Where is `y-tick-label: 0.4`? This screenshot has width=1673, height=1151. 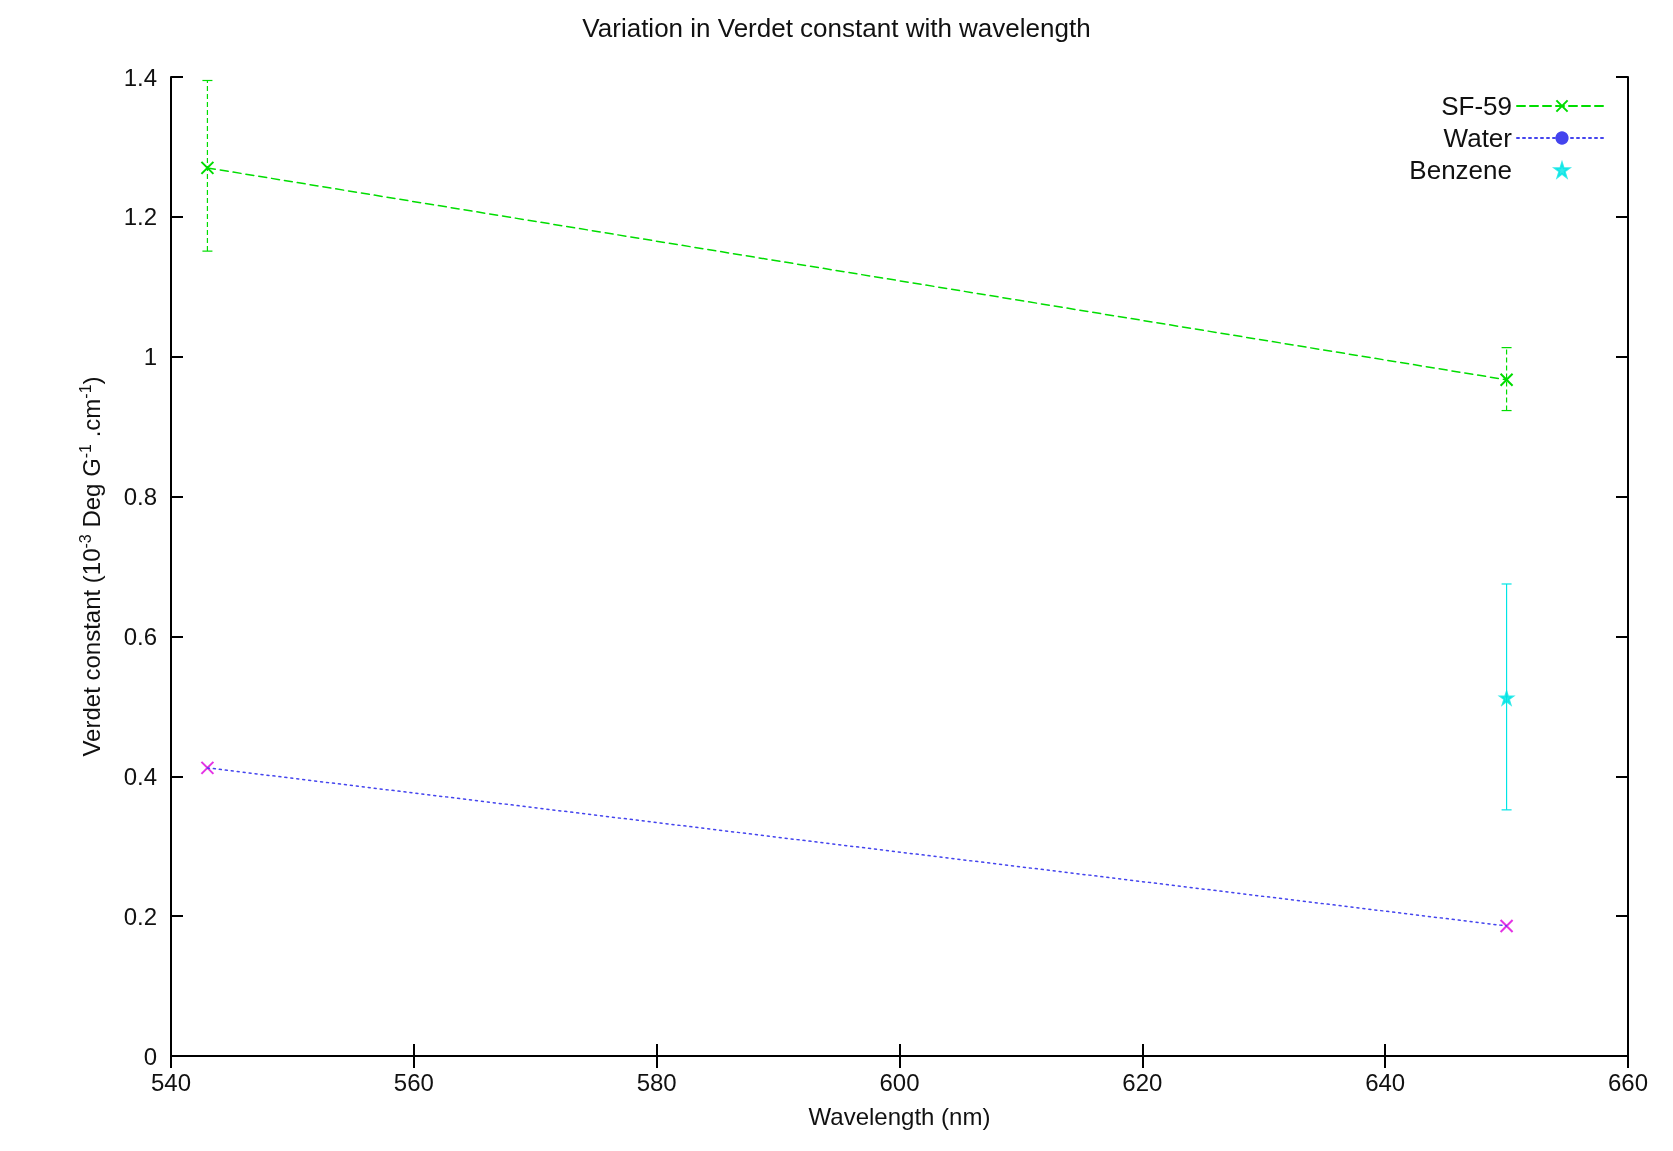
y-tick-label: 0.4 is located at coordinates (140, 776).